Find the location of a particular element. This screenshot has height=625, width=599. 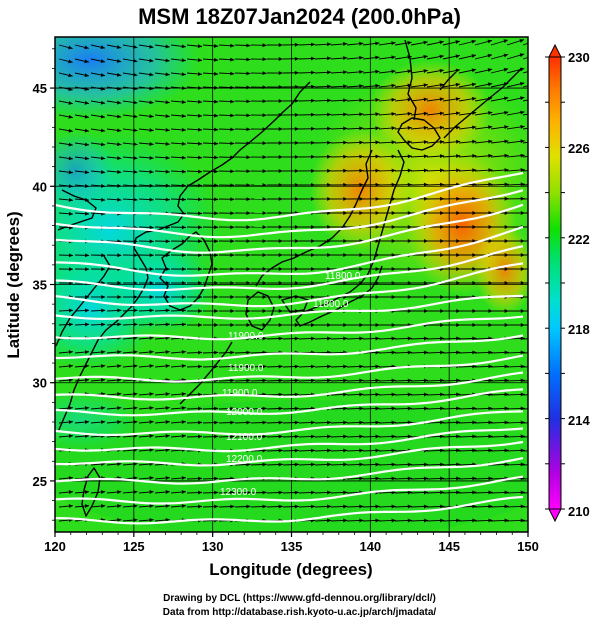

colorbar-ticks is located at coordinates (555, 283).